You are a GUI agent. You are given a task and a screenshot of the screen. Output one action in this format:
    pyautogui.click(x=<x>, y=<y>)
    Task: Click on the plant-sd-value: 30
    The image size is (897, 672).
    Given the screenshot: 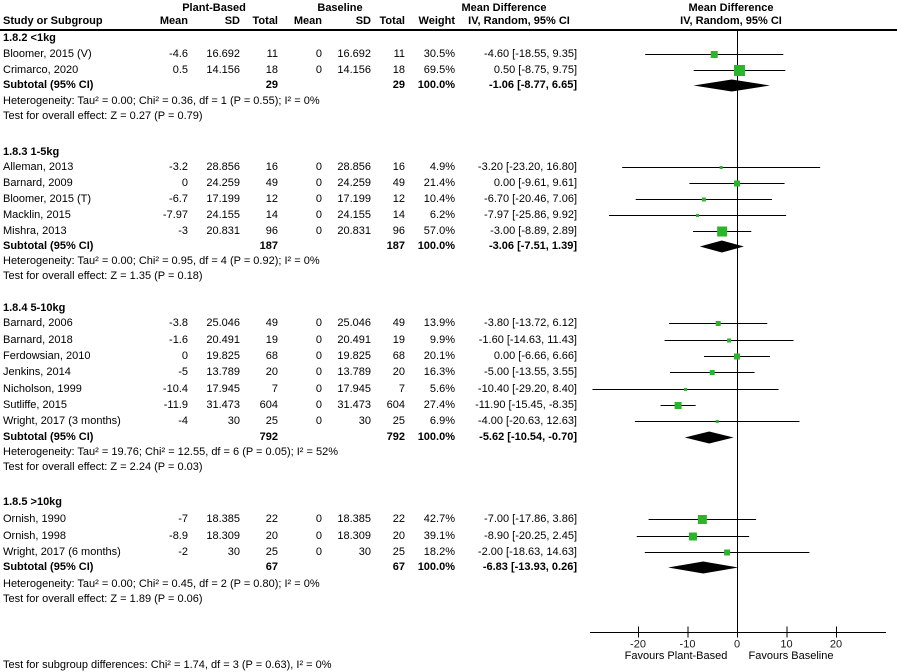 What is the action you would take?
    pyautogui.click(x=233, y=552)
    